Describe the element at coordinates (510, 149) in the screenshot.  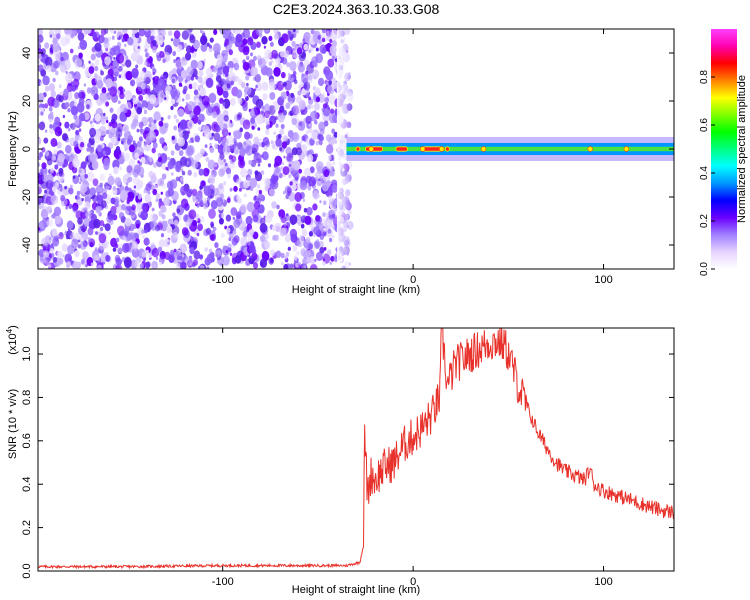
I see `spectrogram-signal-band` at that location.